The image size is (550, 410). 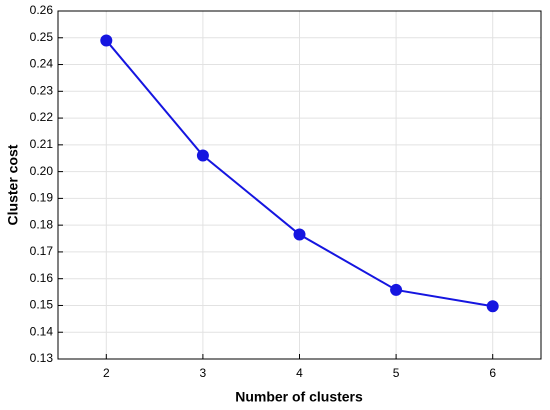 What do you see at coordinates (42, 10) in the screenshot?
I see `y-tick-label: 0.26` at bounding box center [42, 10].